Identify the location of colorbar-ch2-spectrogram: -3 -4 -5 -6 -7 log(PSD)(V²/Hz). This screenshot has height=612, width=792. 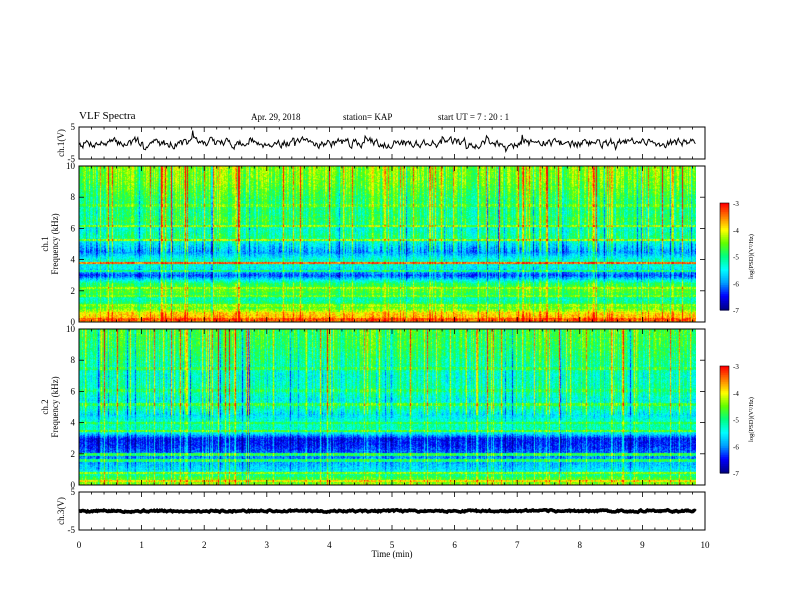
(737, 420).